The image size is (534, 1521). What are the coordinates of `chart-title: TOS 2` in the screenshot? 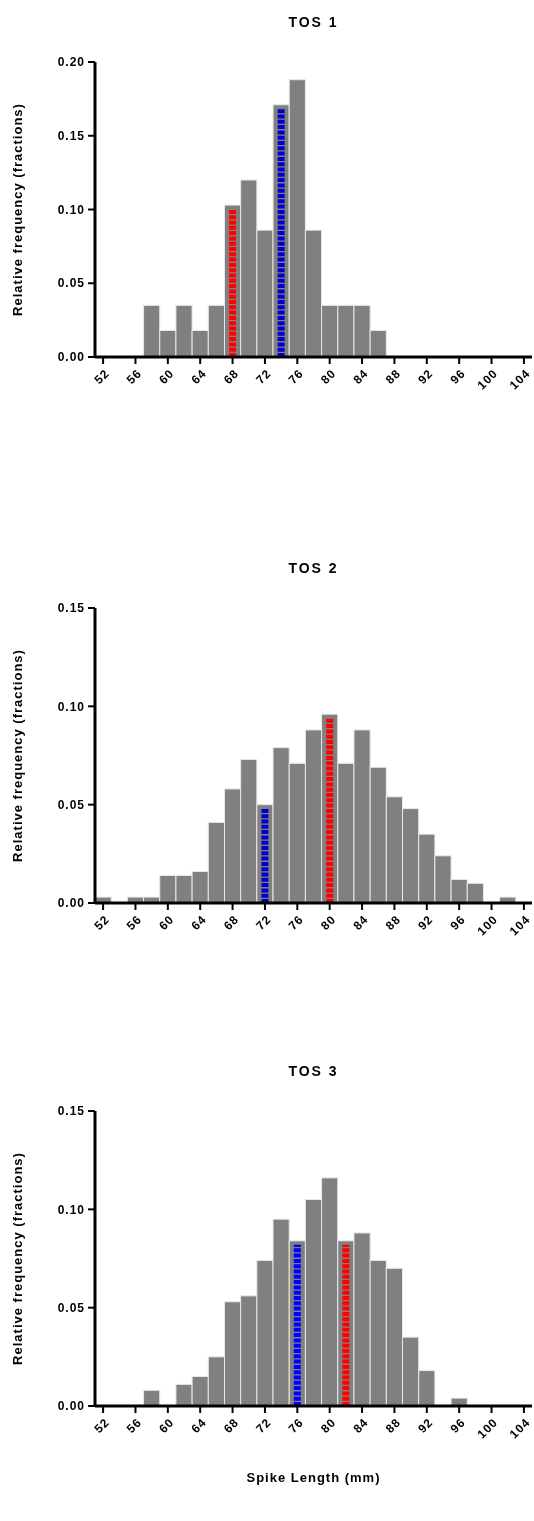 It's located at (313, 568).